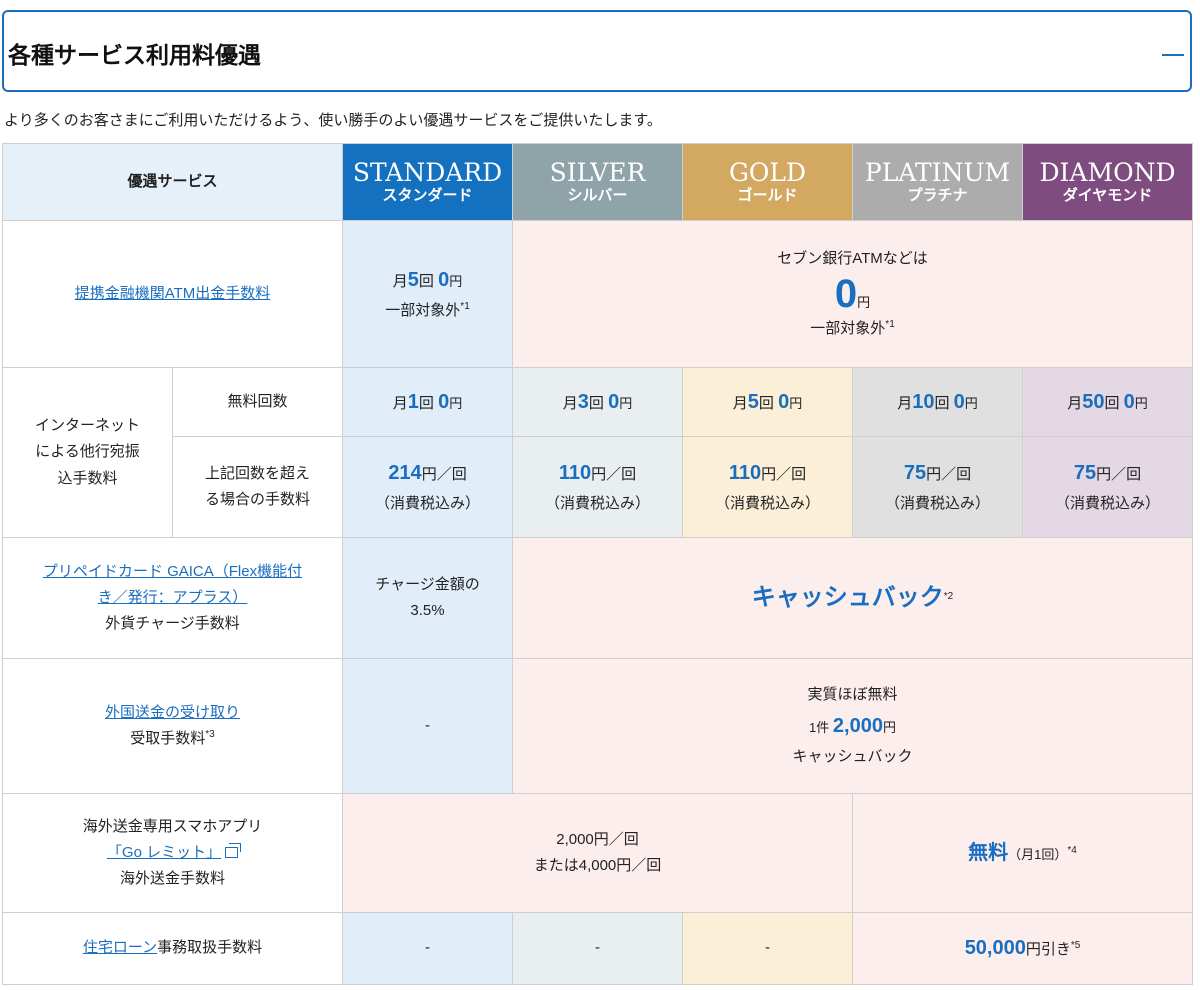 Image resolution: width=1200 pixels, height=990 pixels. What do you see at coordinates (768, 182) in the screenshot?
I see `tier-gold: GOLD ゴールド` at bounding box center [768, 182].